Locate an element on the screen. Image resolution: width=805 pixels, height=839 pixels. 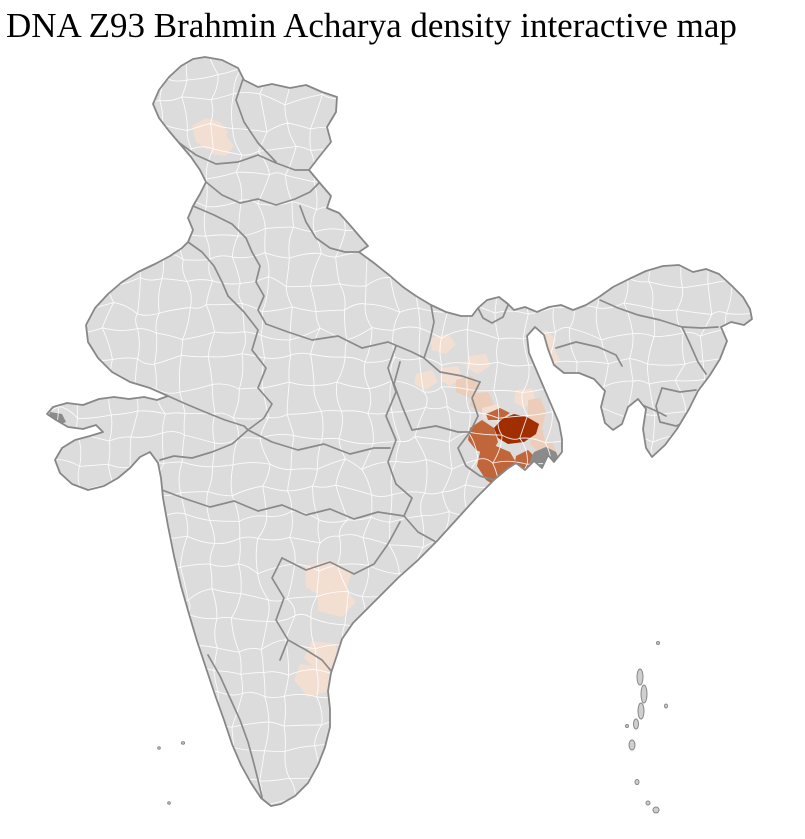
district-chittoor is located at coordinates (313, 680).